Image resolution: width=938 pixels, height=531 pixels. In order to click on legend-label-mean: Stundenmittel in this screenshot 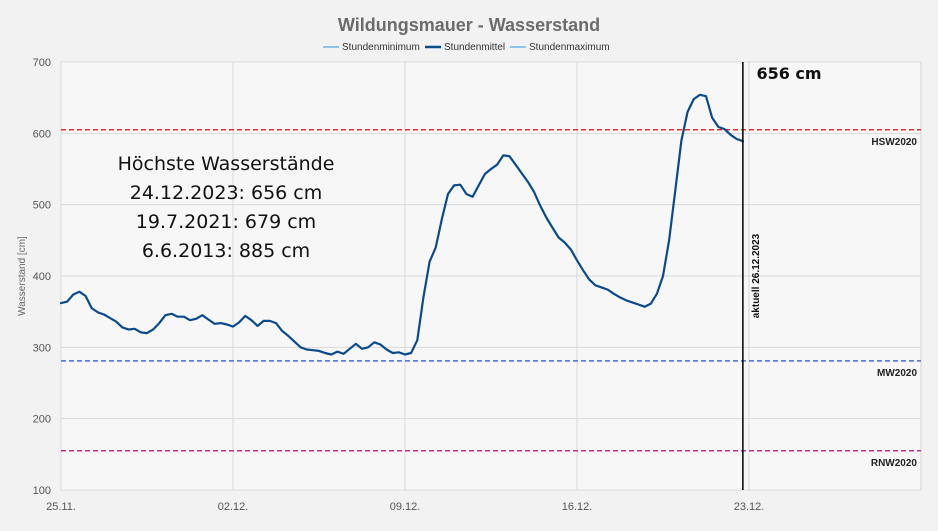, I will do `click(474, 47)`.